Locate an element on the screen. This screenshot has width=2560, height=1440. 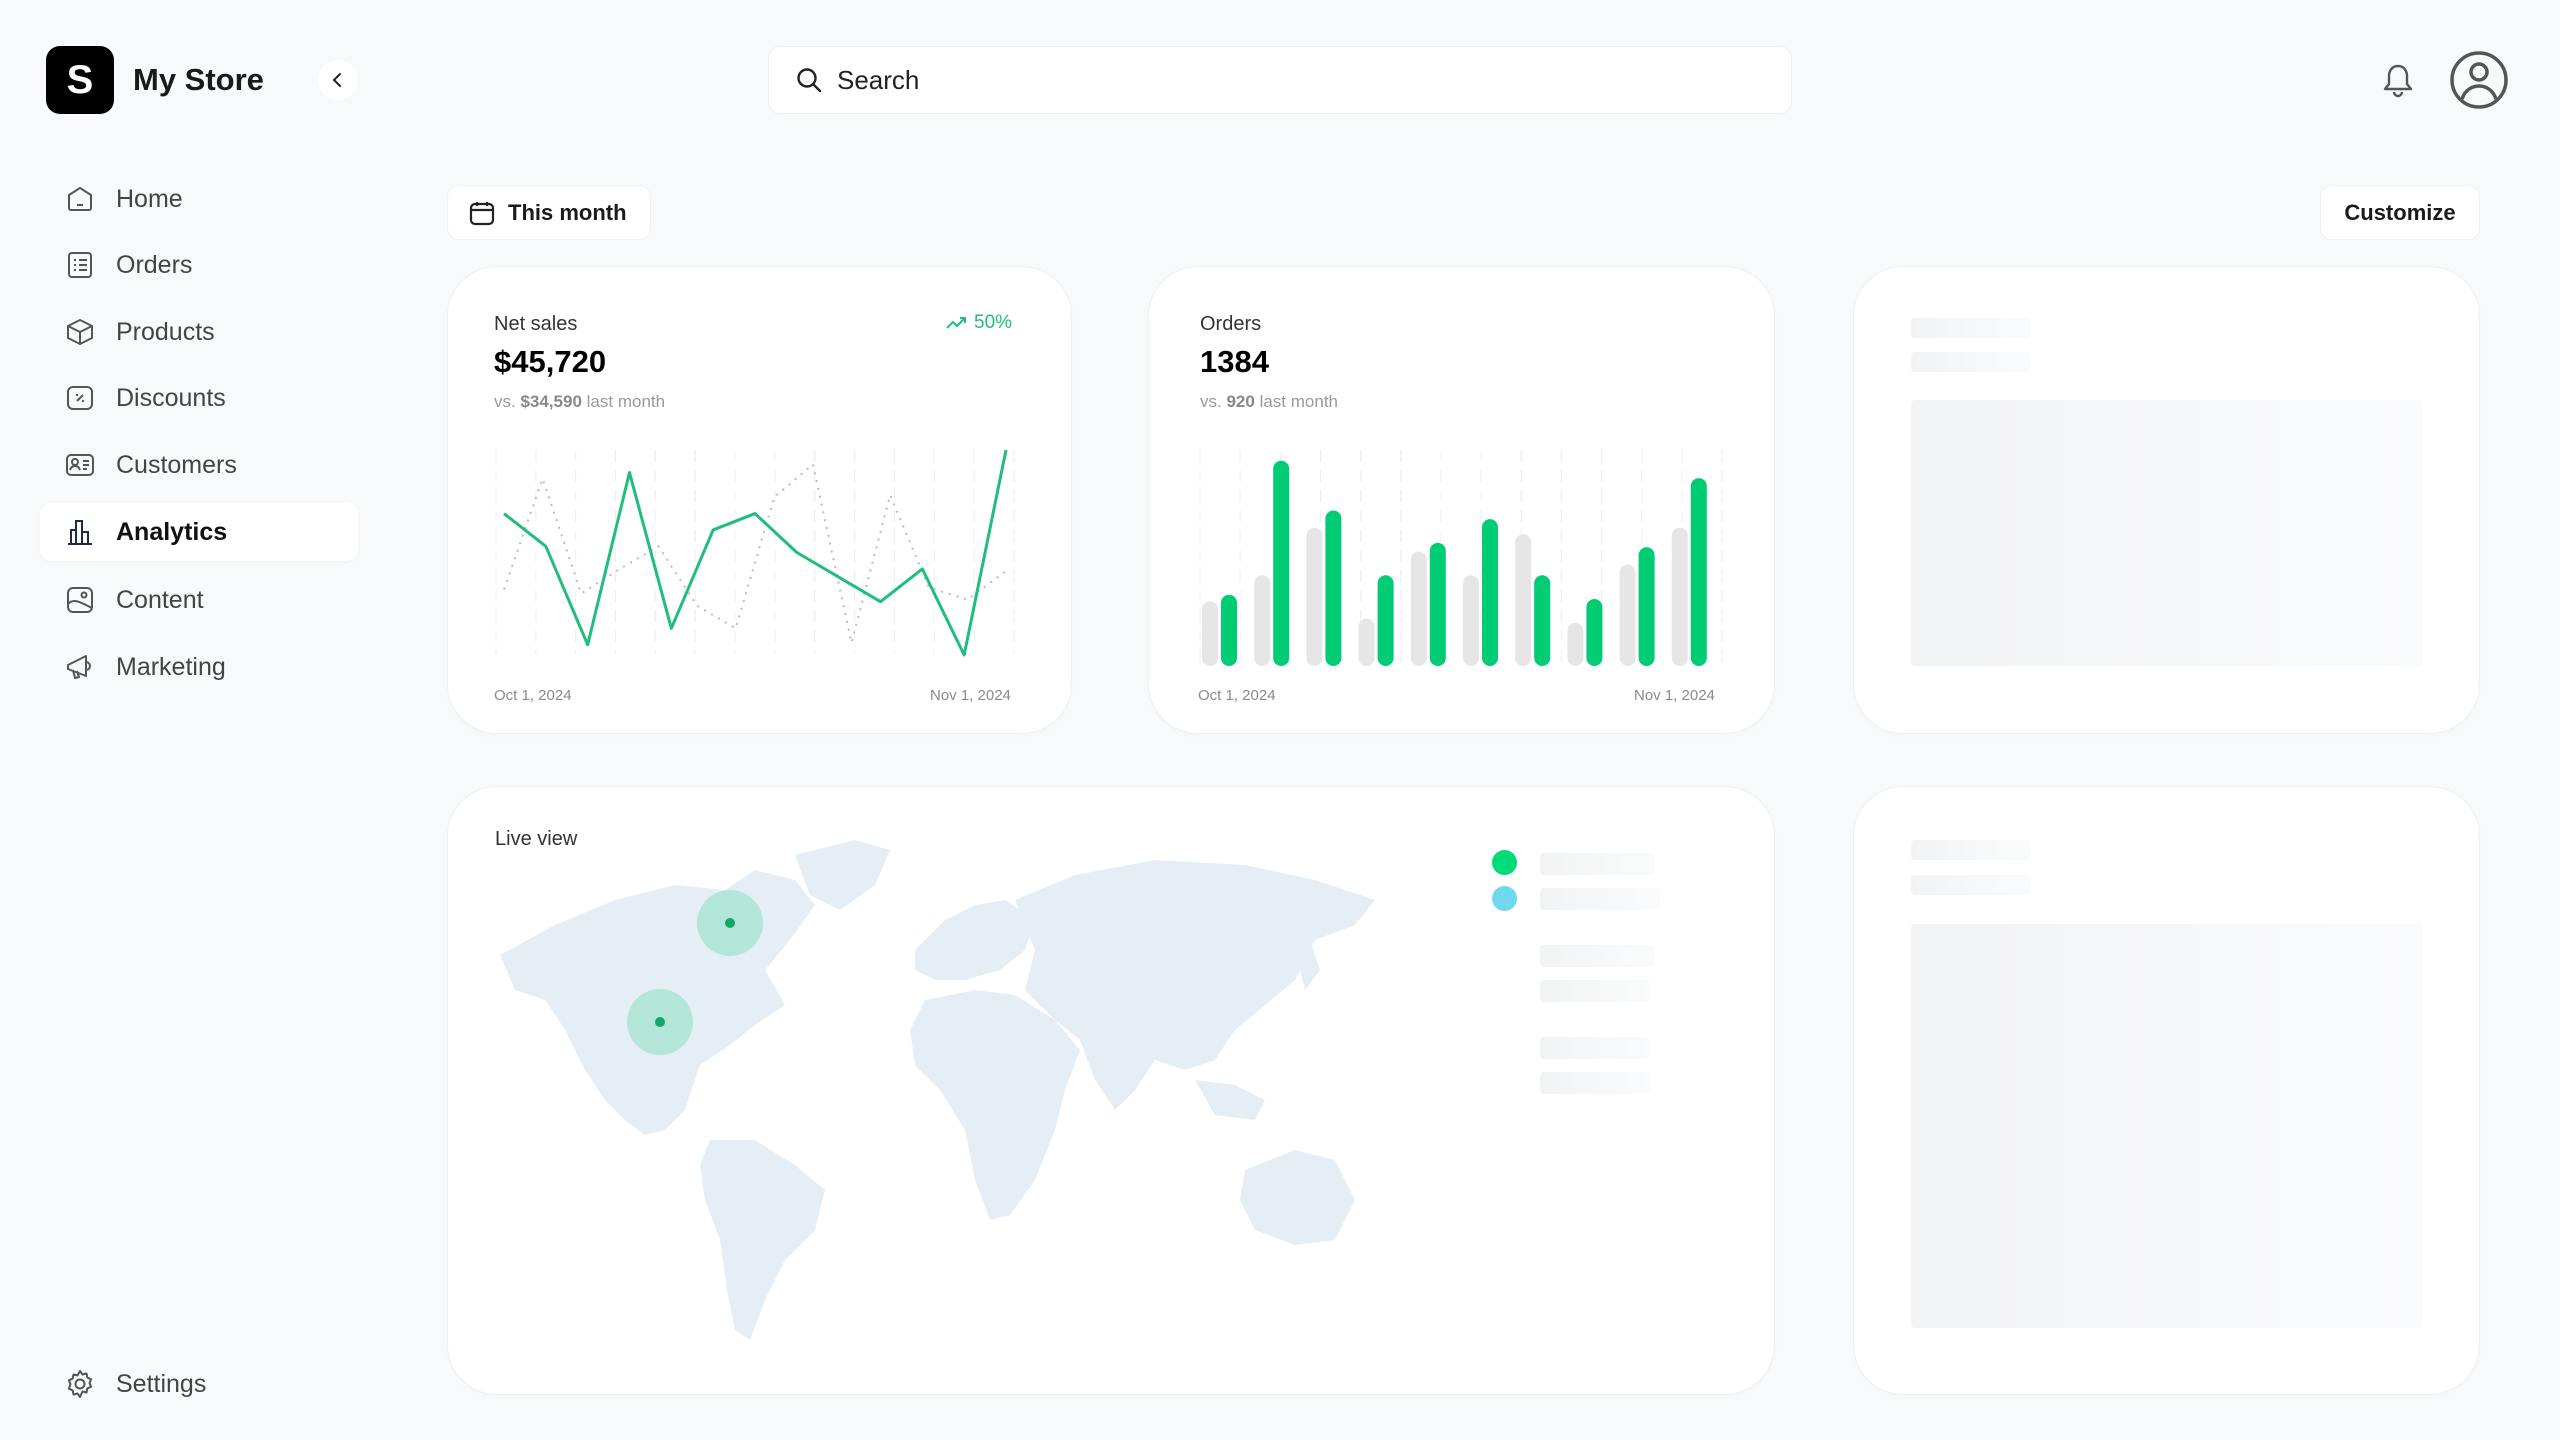
asia is located at coordinates (1195, 985).